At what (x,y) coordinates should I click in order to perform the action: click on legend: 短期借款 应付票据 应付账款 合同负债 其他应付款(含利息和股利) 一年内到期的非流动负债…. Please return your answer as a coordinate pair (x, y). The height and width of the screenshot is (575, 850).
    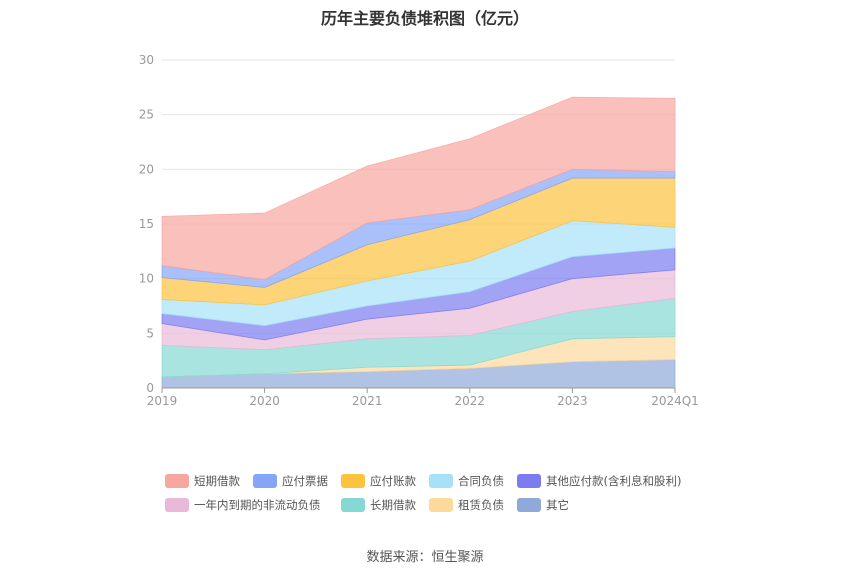
    Looking at the image, I should click on (423, 493).